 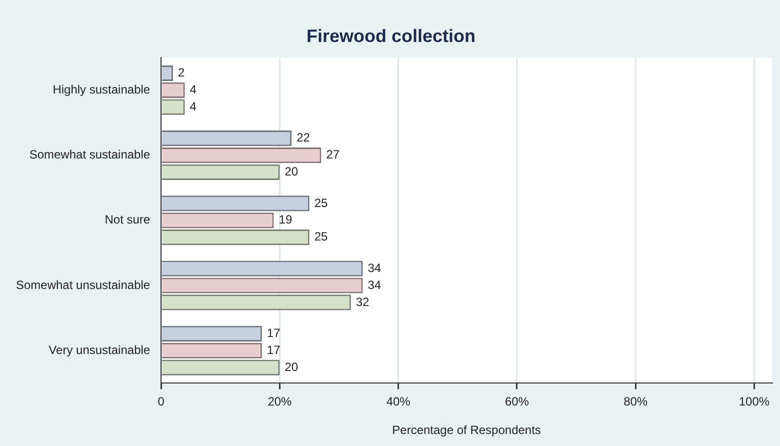 I want to click on x-tick-label: 100%, so click(x=754, y=401).